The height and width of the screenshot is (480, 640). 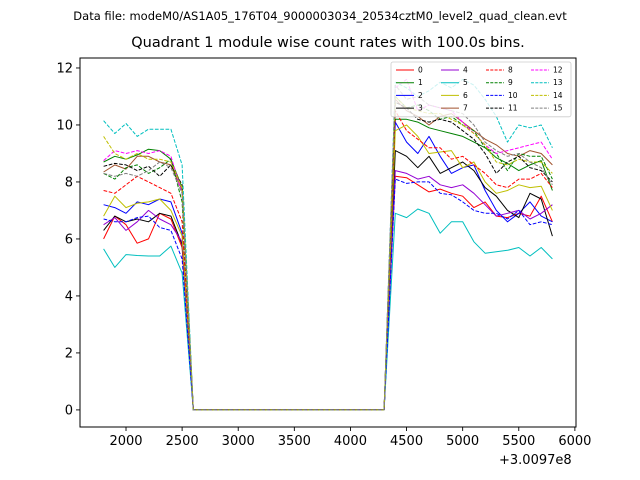 I want to click on legend-box, so click(x=481, y=89).